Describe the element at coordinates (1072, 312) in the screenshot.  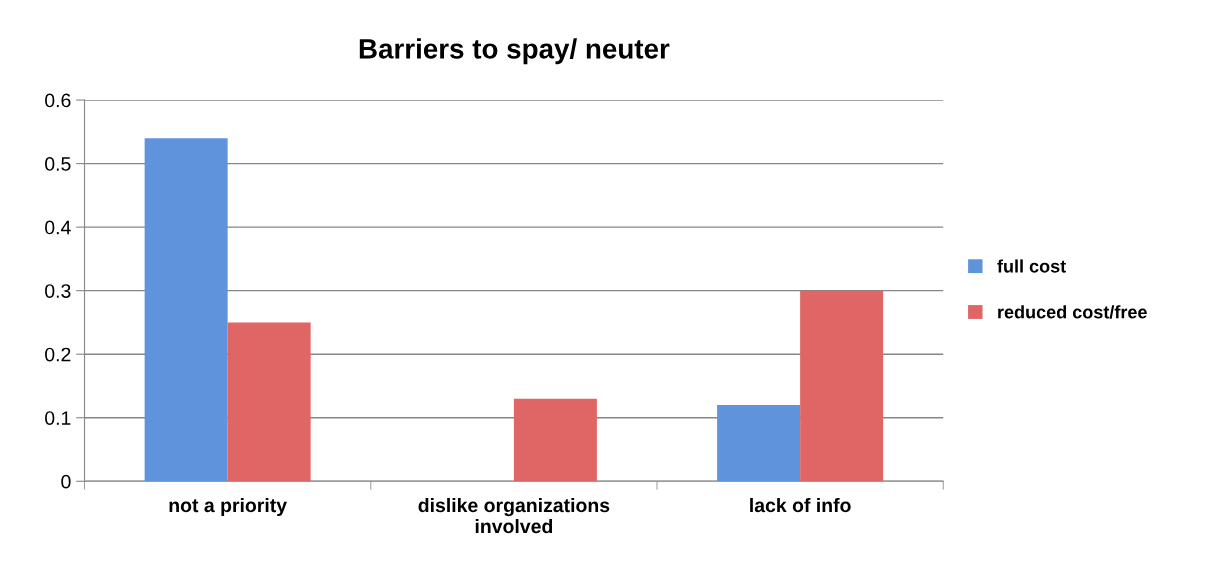
I see `legend-label: reduced cost/free` at that location.